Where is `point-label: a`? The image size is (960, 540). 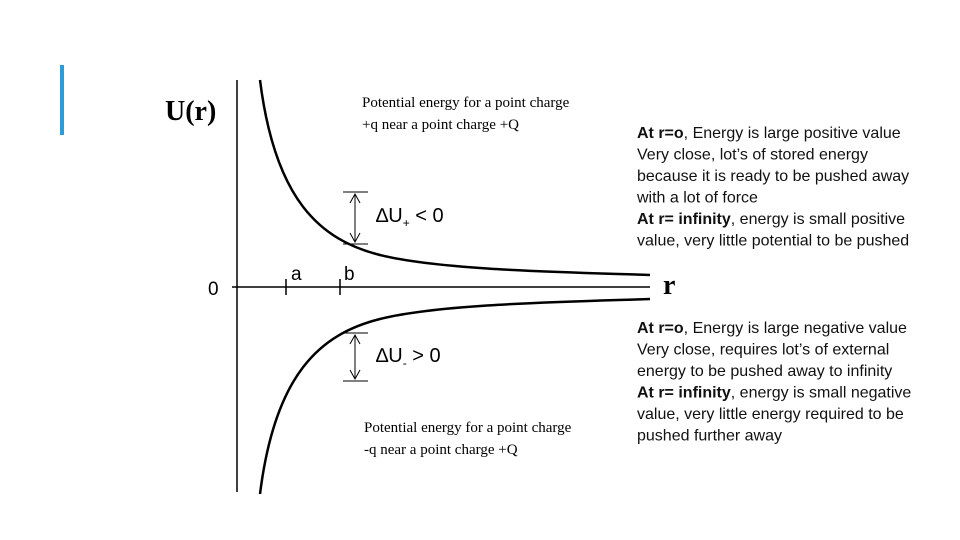 point-label: a is located at coordinates (296, 274).